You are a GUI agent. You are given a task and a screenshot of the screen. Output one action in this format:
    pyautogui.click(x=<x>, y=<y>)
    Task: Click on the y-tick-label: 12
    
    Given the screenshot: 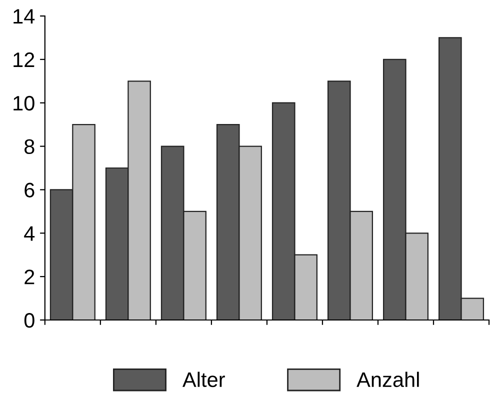 What is the action you would take?
    pyautogui.click(x=24, y=59)
    